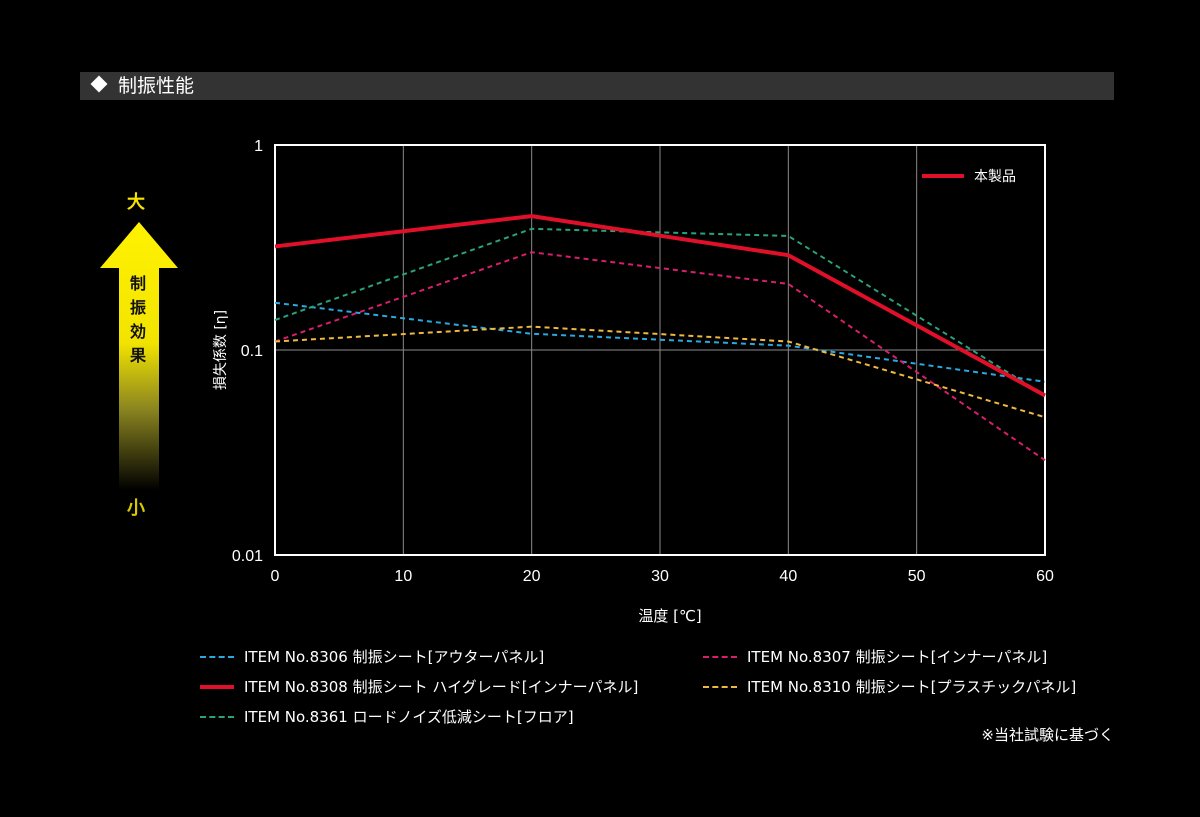 The image size is (1200, 817). Describe the element at coordinates (156, 86) in the screenshot. I see `section-title: 制振性能` at that location.